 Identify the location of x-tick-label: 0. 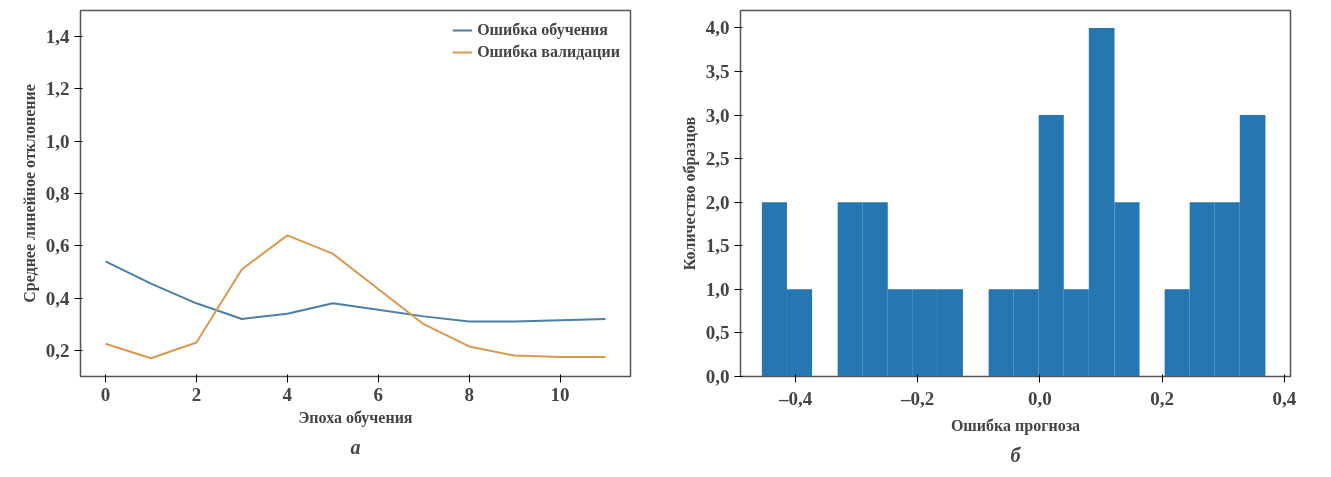
(105, 394).